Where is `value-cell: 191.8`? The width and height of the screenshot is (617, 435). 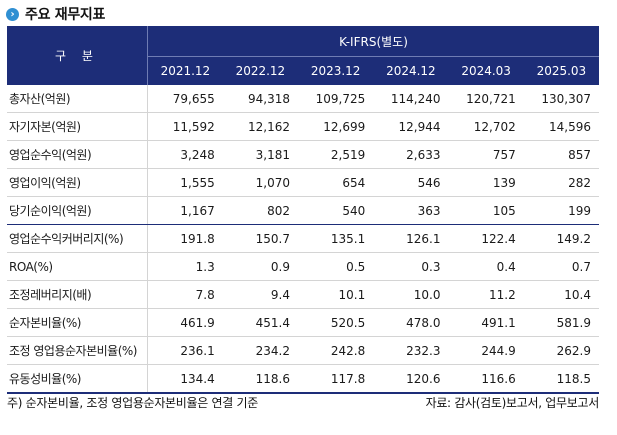
value-cell: 191.8 is located at coordinates (185, 238).